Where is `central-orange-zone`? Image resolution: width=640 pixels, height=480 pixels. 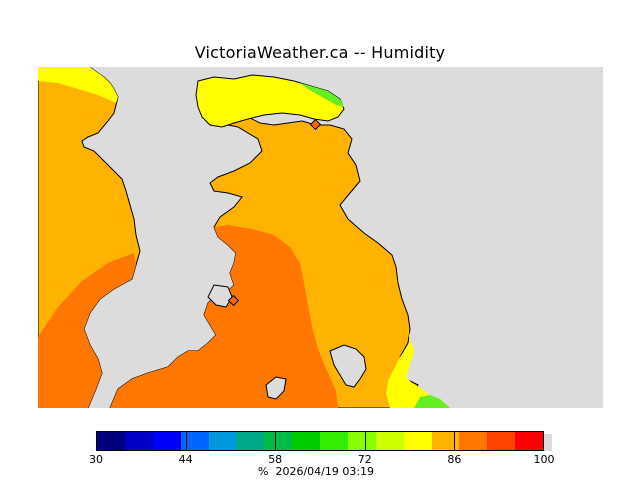
central-orange-zone is located at coordinates (224, 316).